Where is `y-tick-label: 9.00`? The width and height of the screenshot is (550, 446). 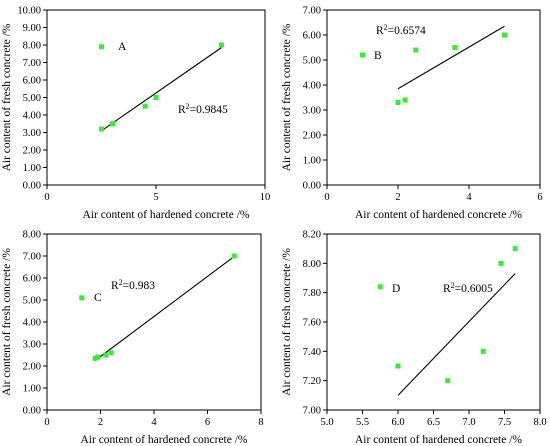
y-tick-label: 9.00 is located at coordinates (32, 28).